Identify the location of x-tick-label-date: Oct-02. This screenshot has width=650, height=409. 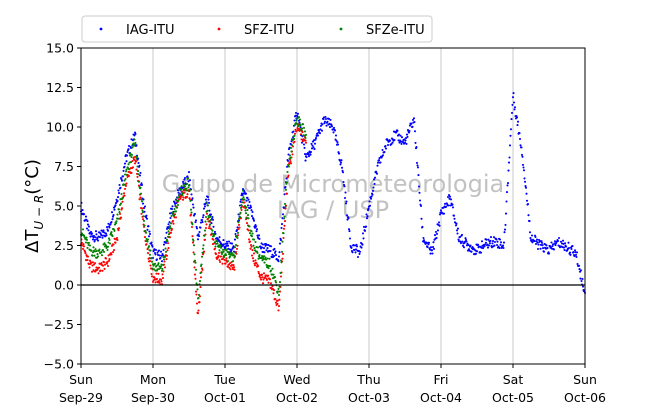
(297, 397).